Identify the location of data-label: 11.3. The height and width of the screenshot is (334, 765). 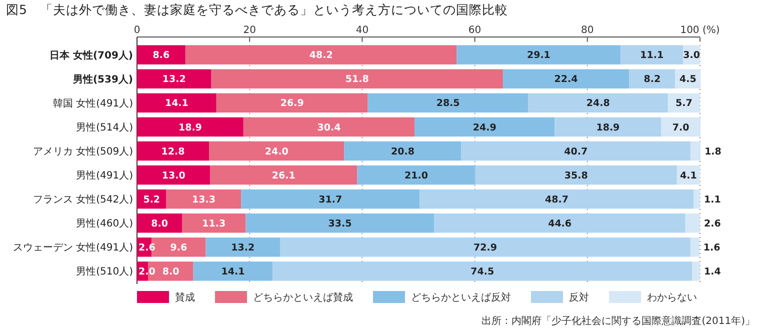
(214, 224).